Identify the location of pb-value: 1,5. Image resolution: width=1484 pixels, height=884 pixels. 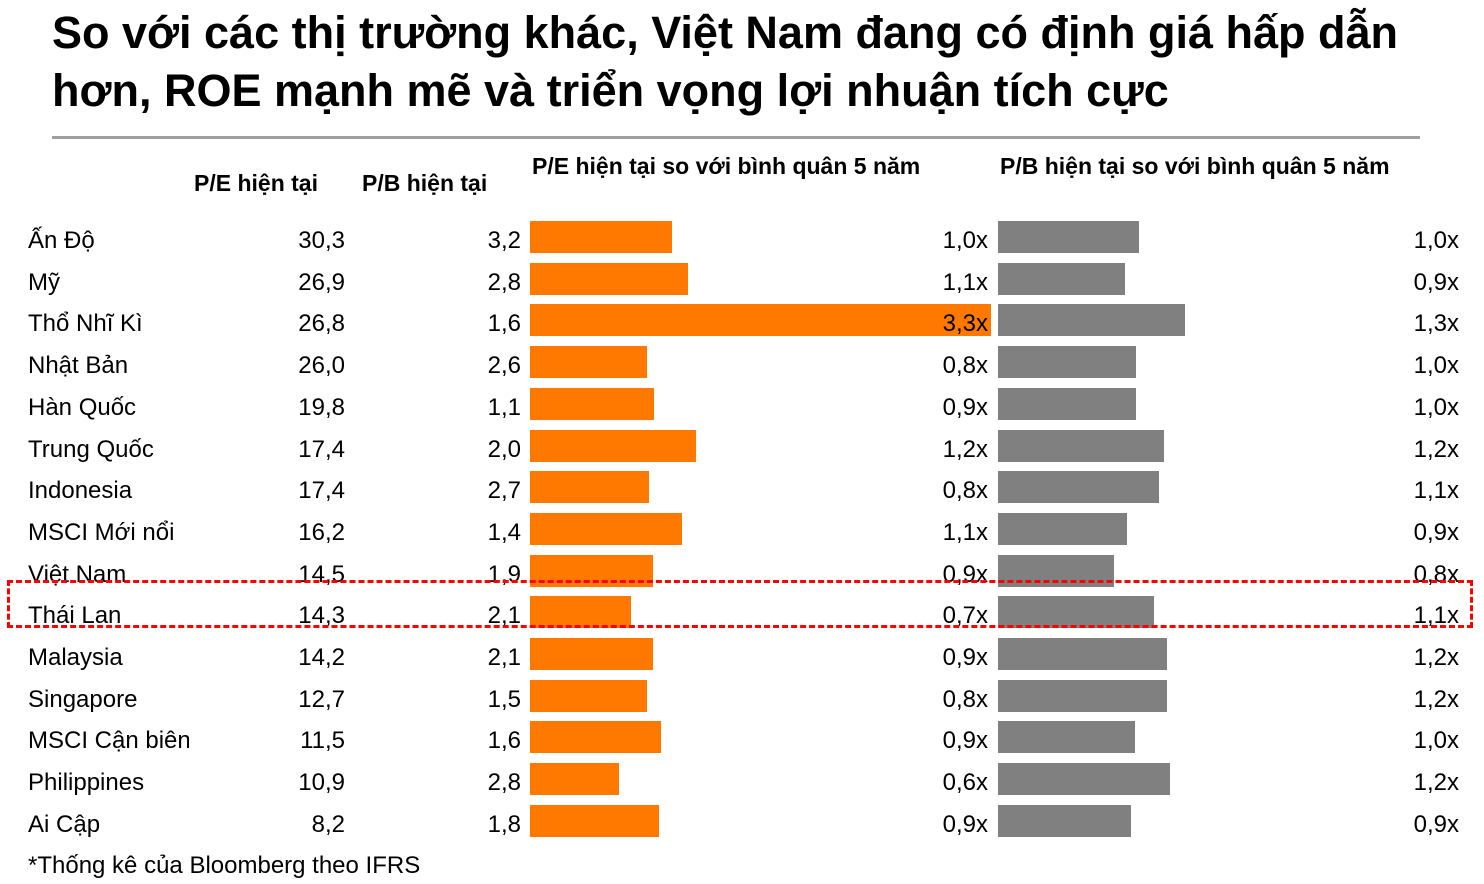
(504, 699).